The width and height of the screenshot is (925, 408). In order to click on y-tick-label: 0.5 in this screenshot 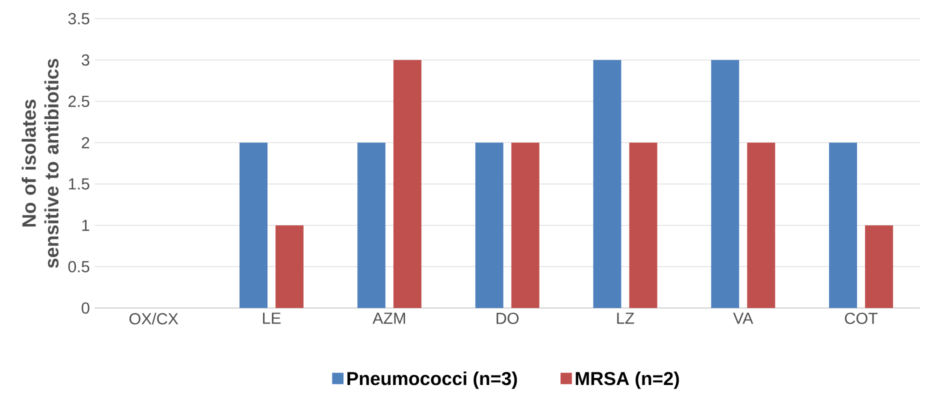, I will do `click(79, 266)`.